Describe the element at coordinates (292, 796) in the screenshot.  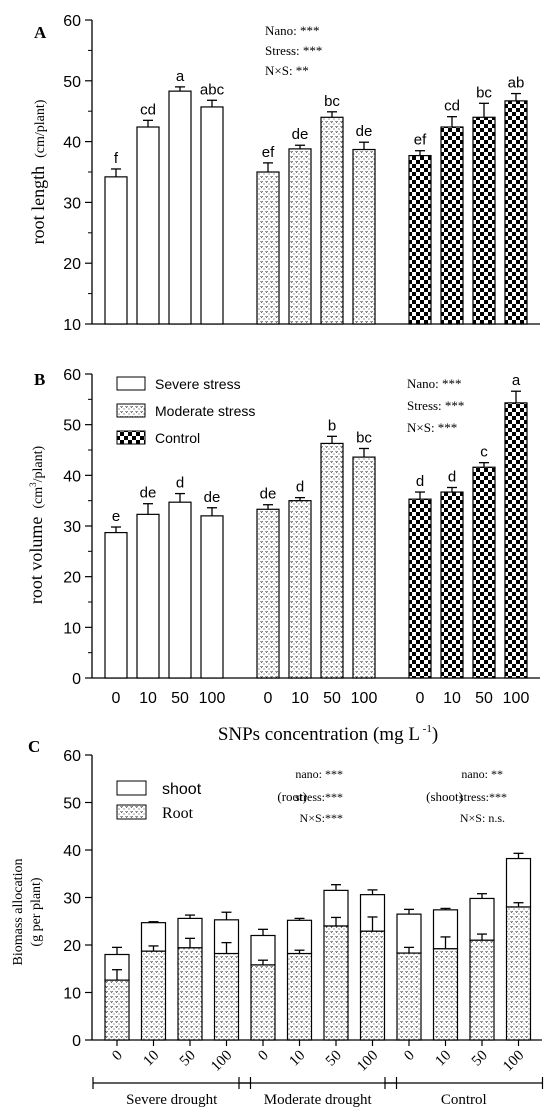
I see `panel-c-root-label: (root)` at that location.